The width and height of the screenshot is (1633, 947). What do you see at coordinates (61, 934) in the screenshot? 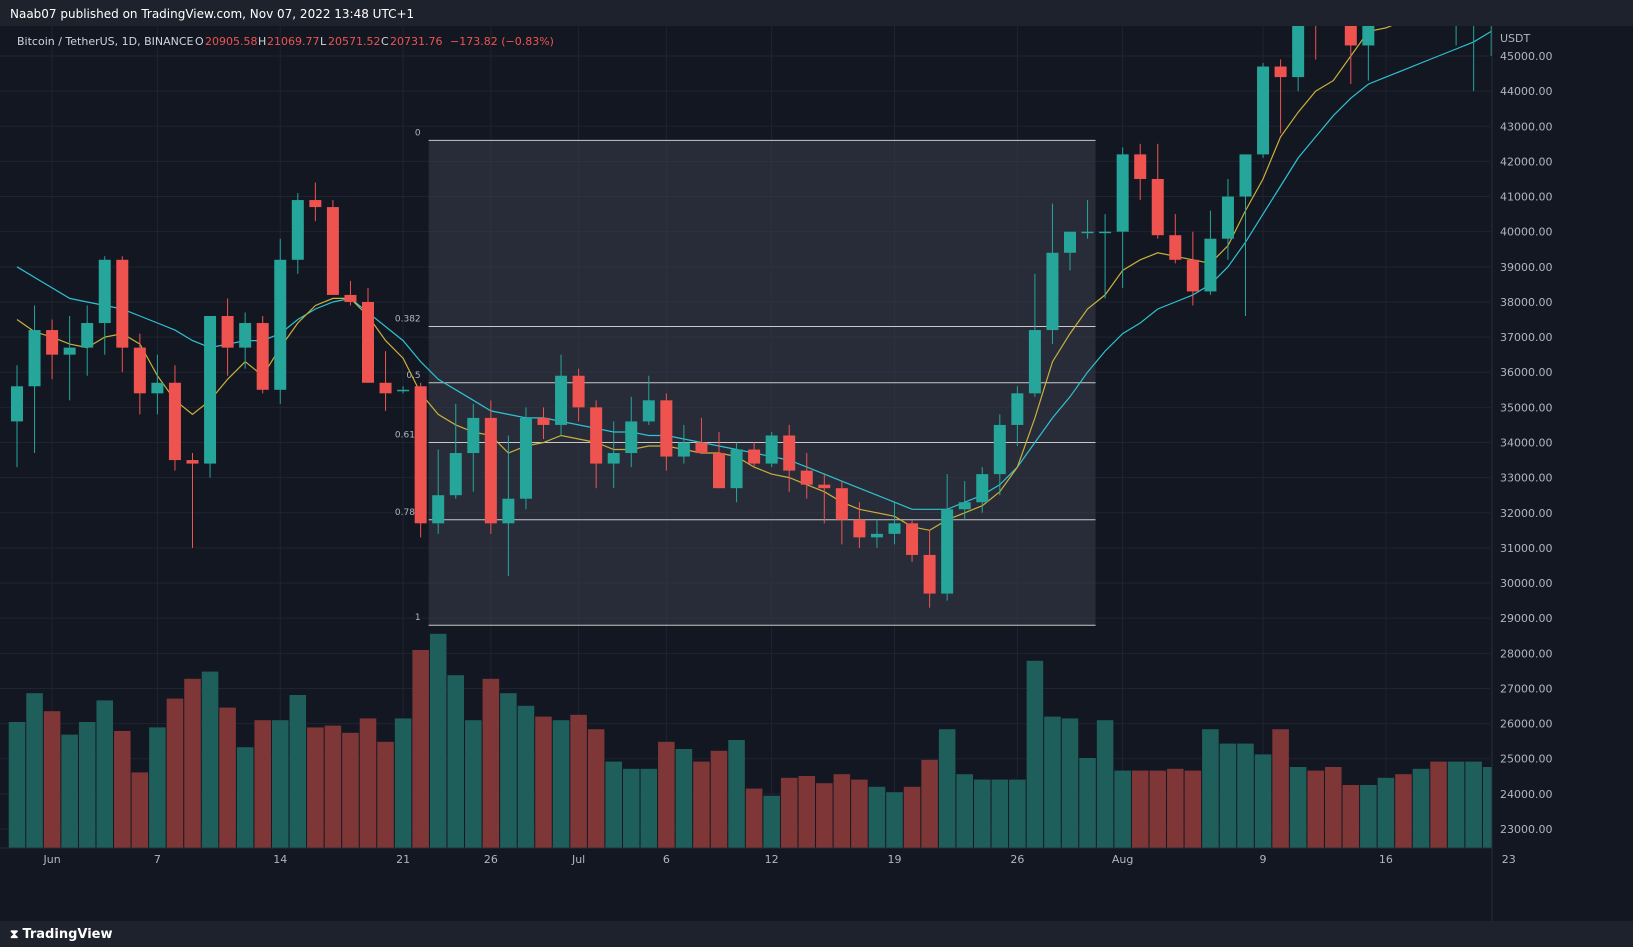
I see `tradingview-logo: ⧗ TradingView` at bounding box center [61, 934].